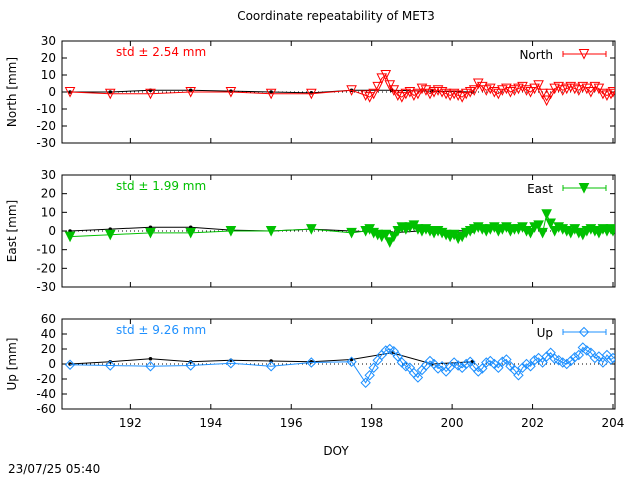 This screenshot has height=480, width=640. What do you see at coordinates (46, 109) in the screenshot?
I see `north-ytick-label: -10` at bounding box center [46, 109].